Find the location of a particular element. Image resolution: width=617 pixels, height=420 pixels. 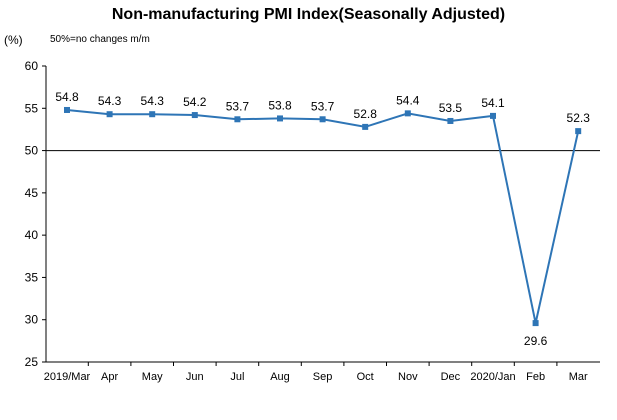

data-label: 54.1 is located at coordinates (493, 103).